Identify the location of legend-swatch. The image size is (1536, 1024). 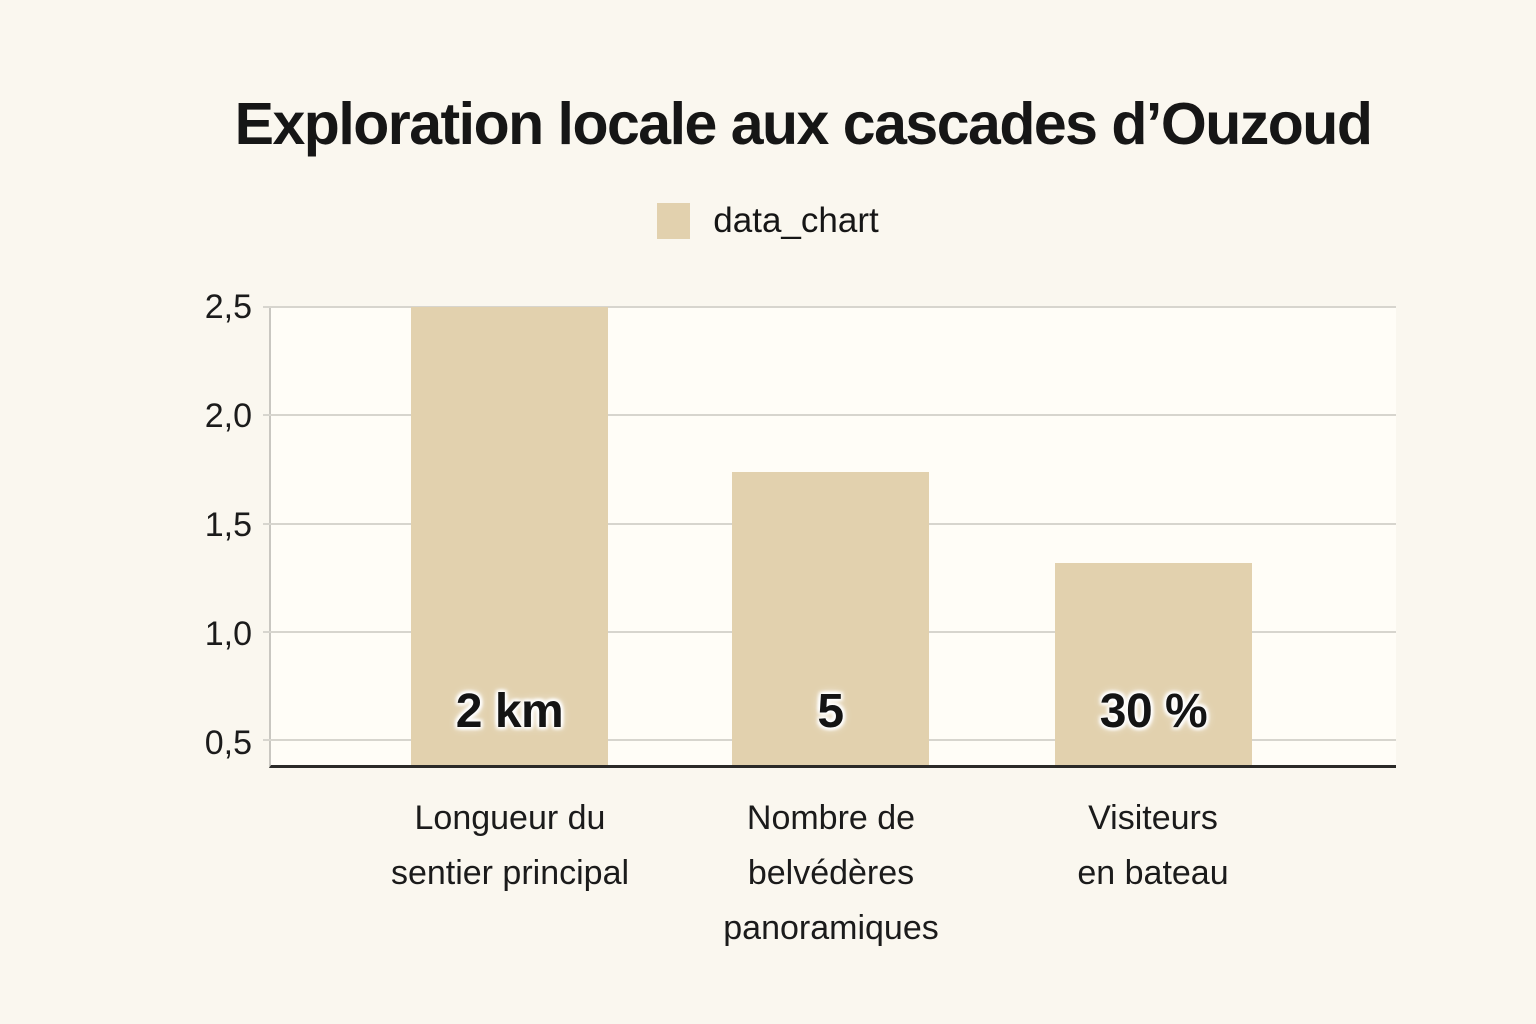
(674, 221).